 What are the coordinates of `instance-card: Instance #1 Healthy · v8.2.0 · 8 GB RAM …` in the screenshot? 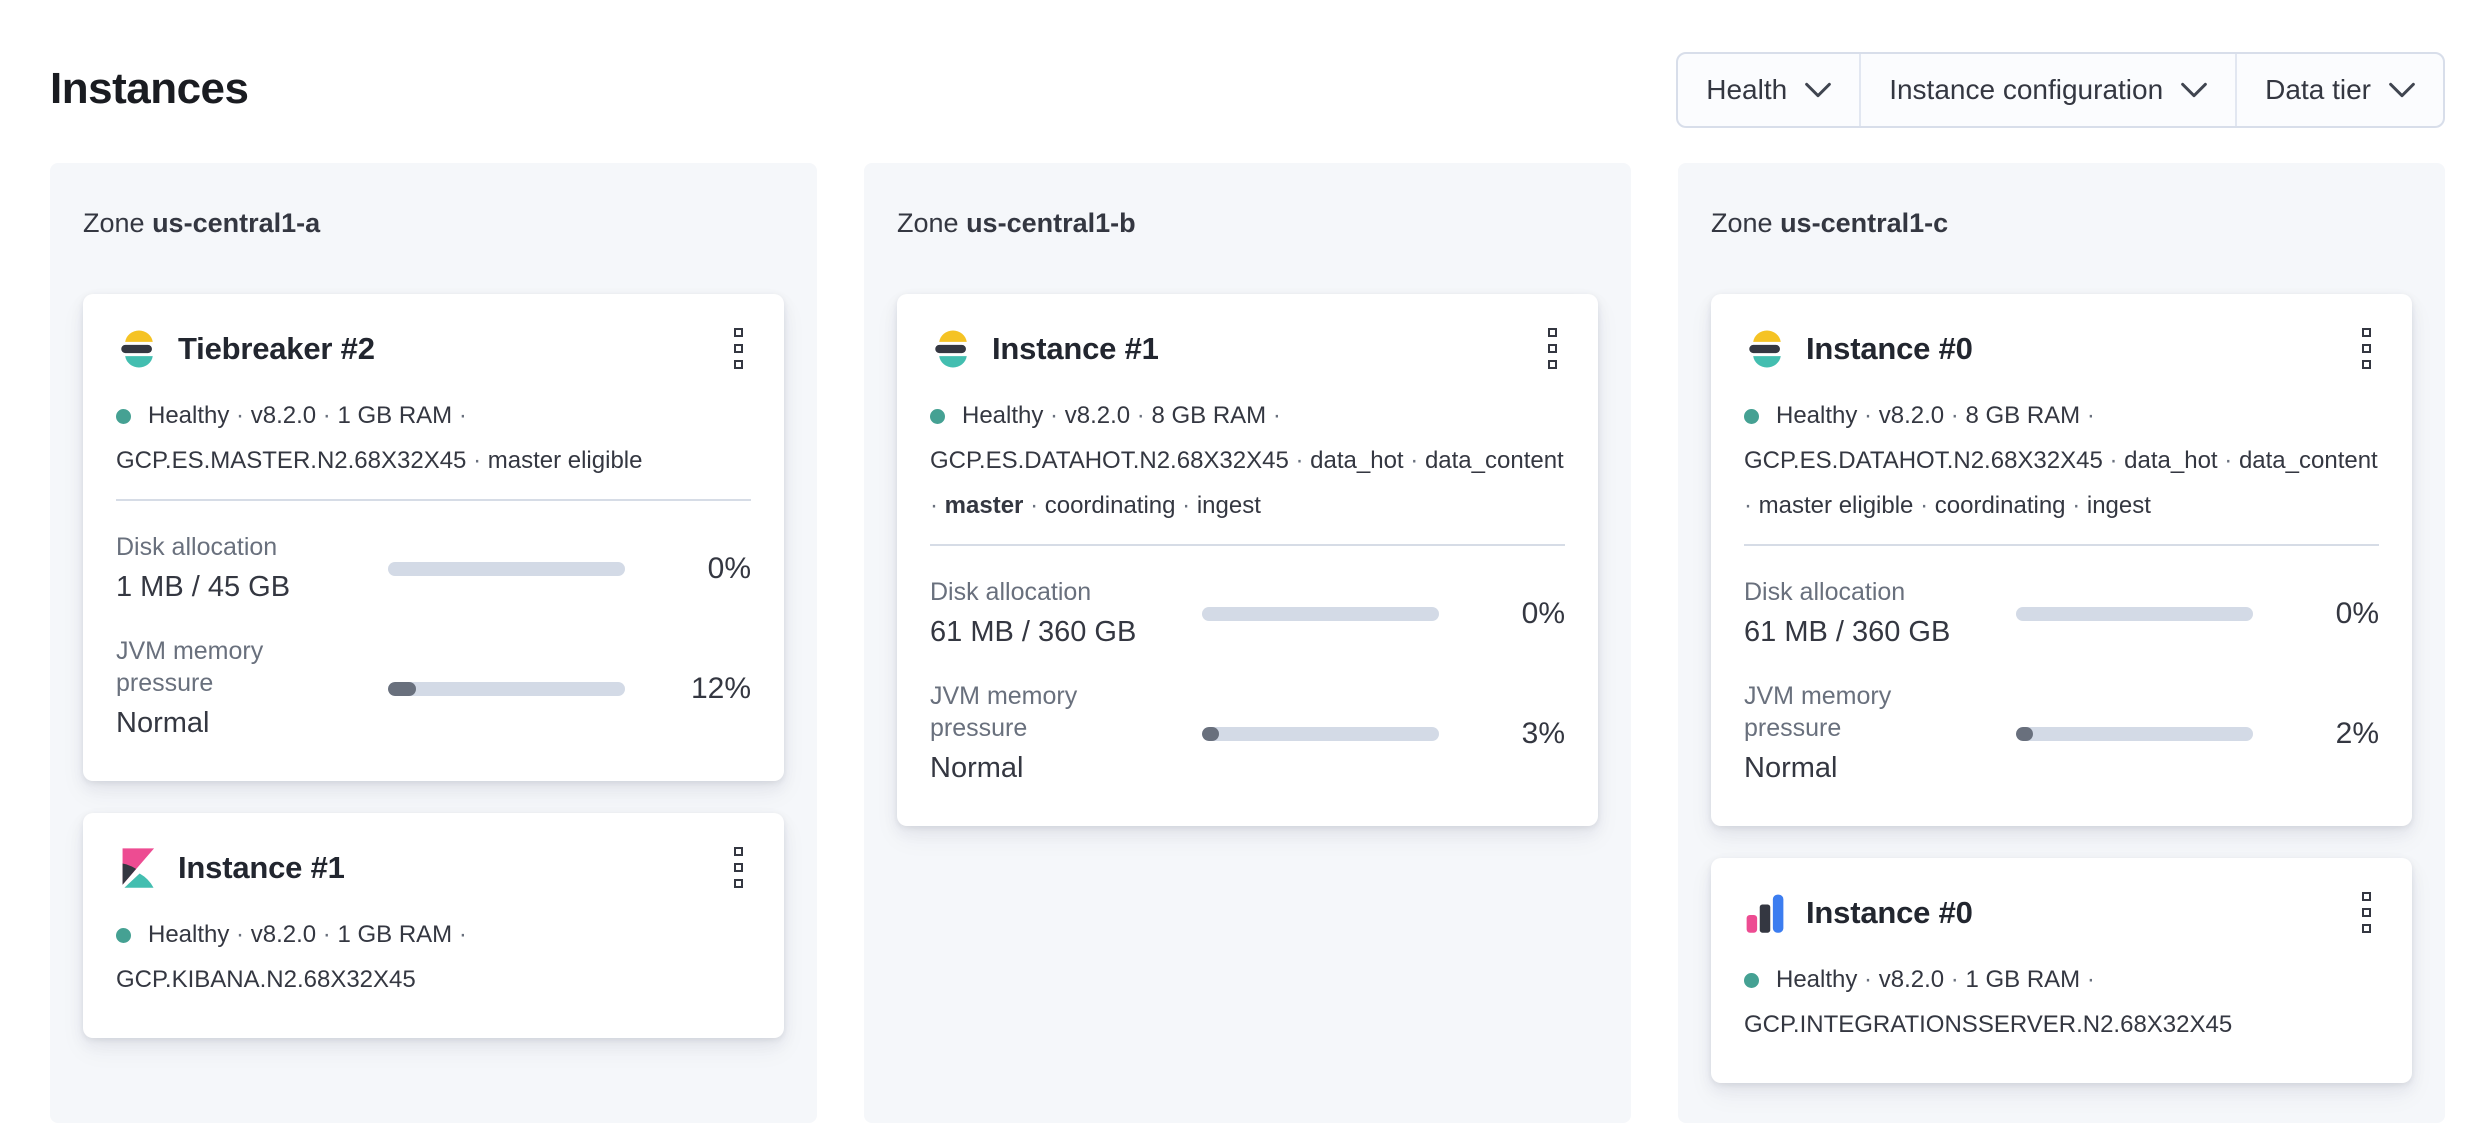 It's located at (1247, 560).